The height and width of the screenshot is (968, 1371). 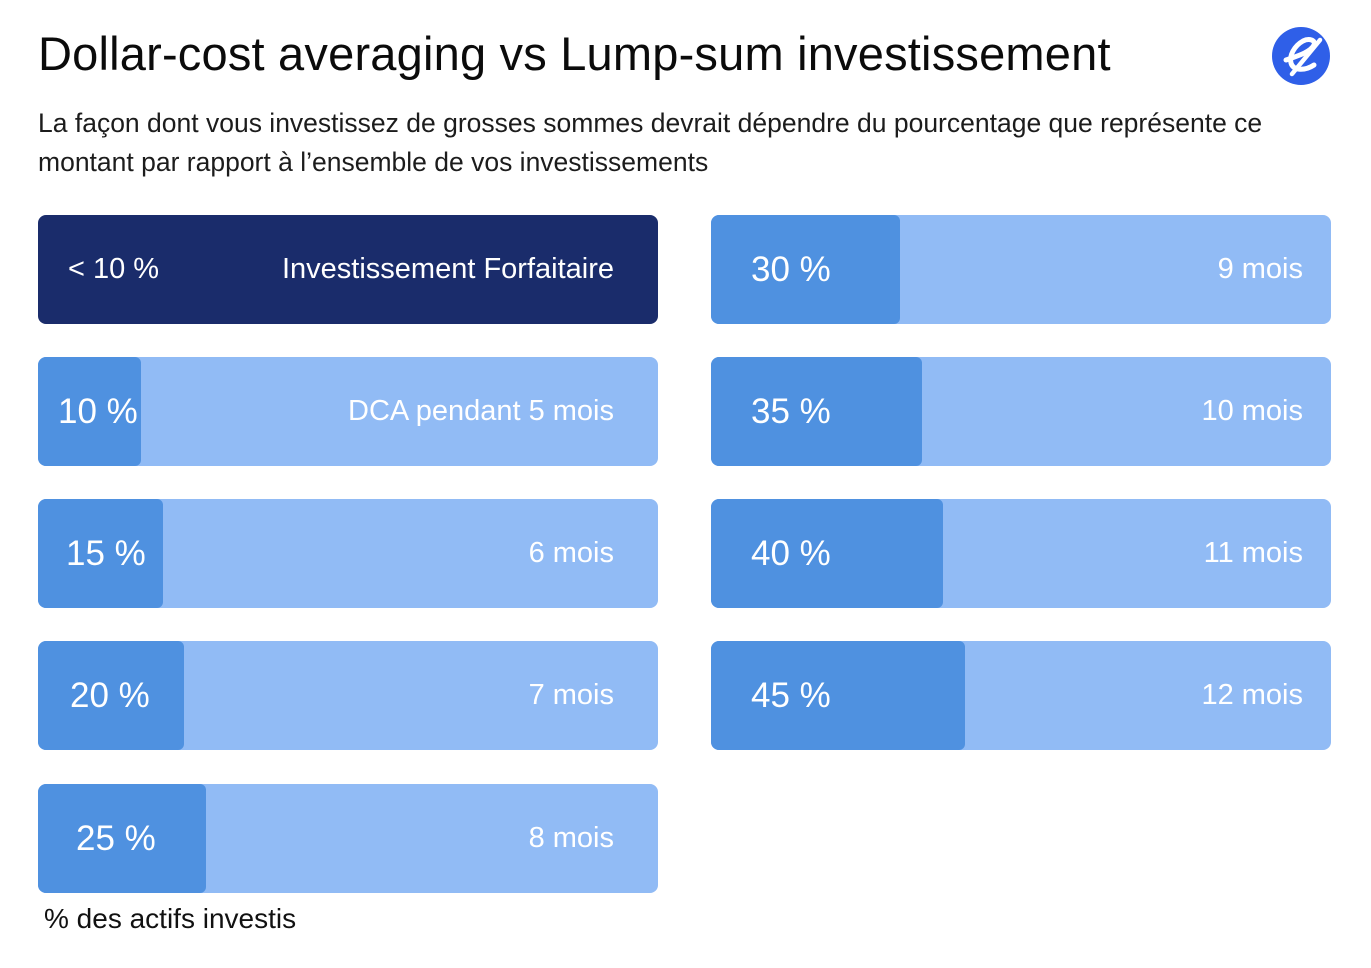 What do you see at coordinates (1021, 269) in the screenshot?
I see `bar-row: 30 % 9 mois` at bounding box center [1021, 269].